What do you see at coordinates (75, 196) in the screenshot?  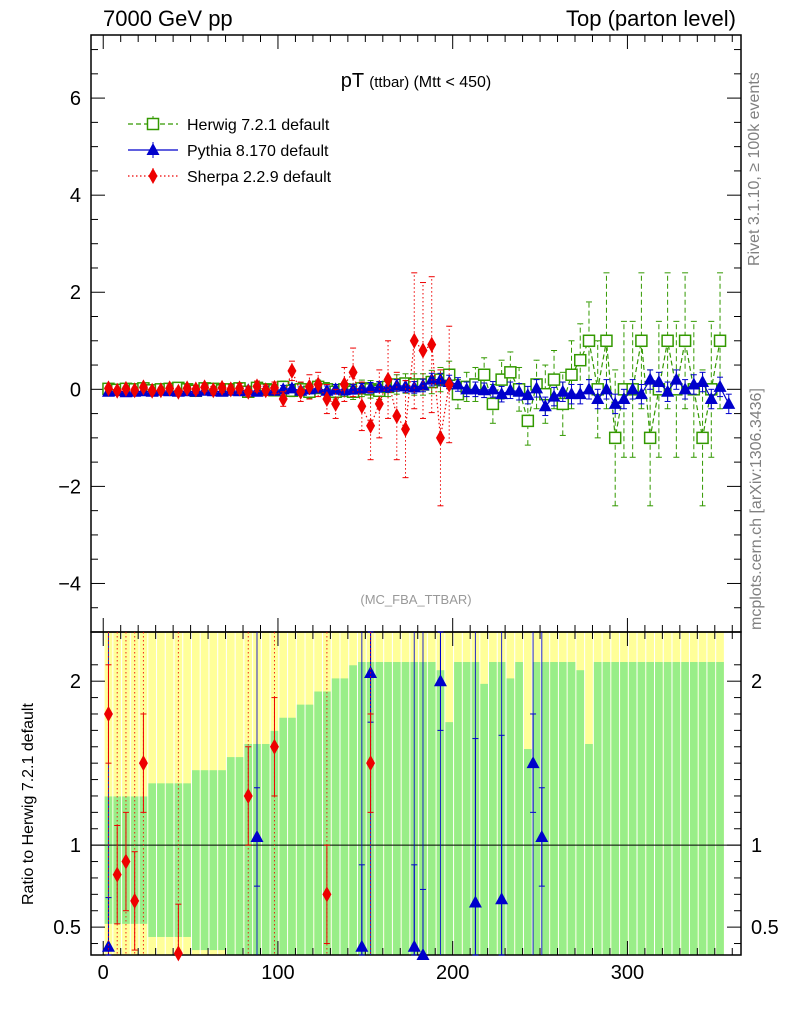 I see `main-y-tick-label: 4` at bounding box center [75, 196].